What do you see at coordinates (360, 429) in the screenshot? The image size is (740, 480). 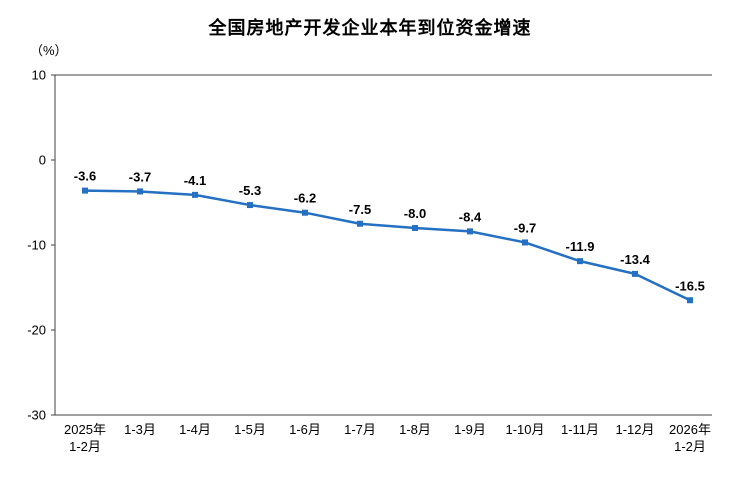 I see `x-tick-label: 1-7月` at bounding box center [360, 429].